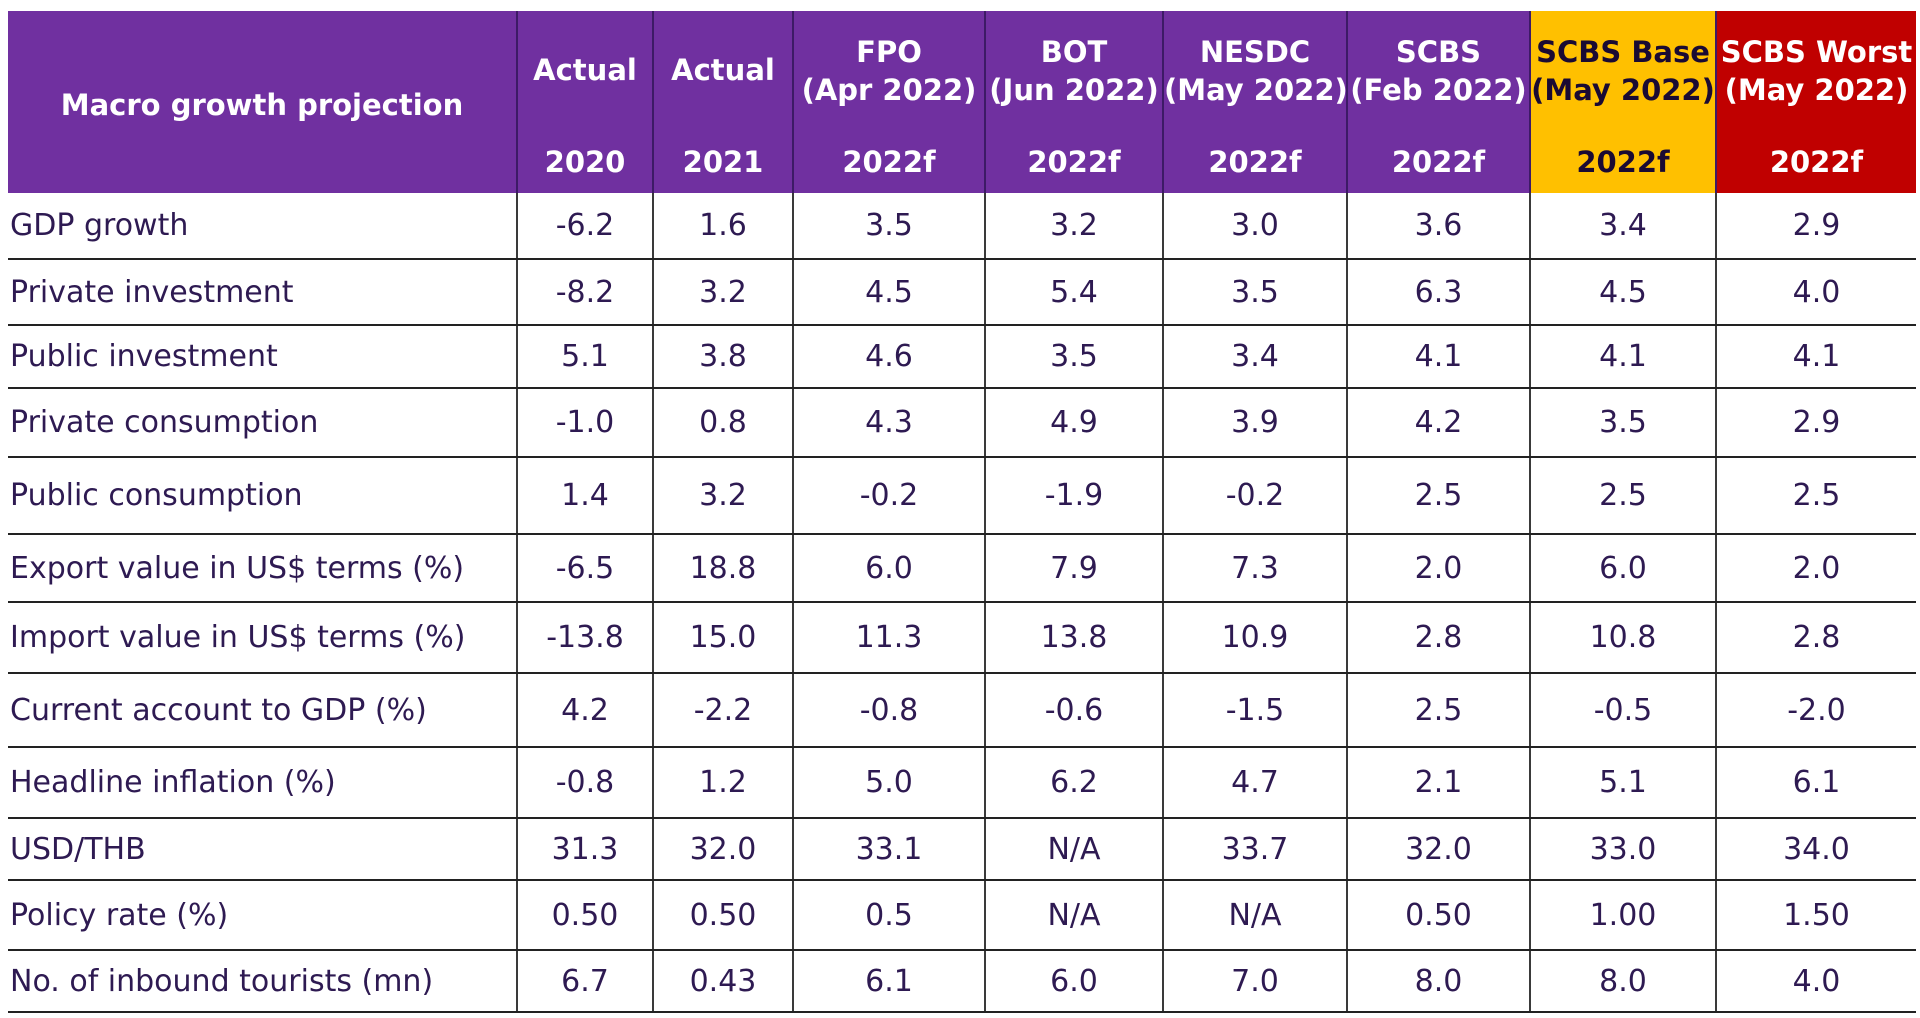 The height and width of the screenshot is (1018, 1920). Describe the element at coordinates (585, 226) in the screenshot. I see `value-cell: -6.2` at that location.